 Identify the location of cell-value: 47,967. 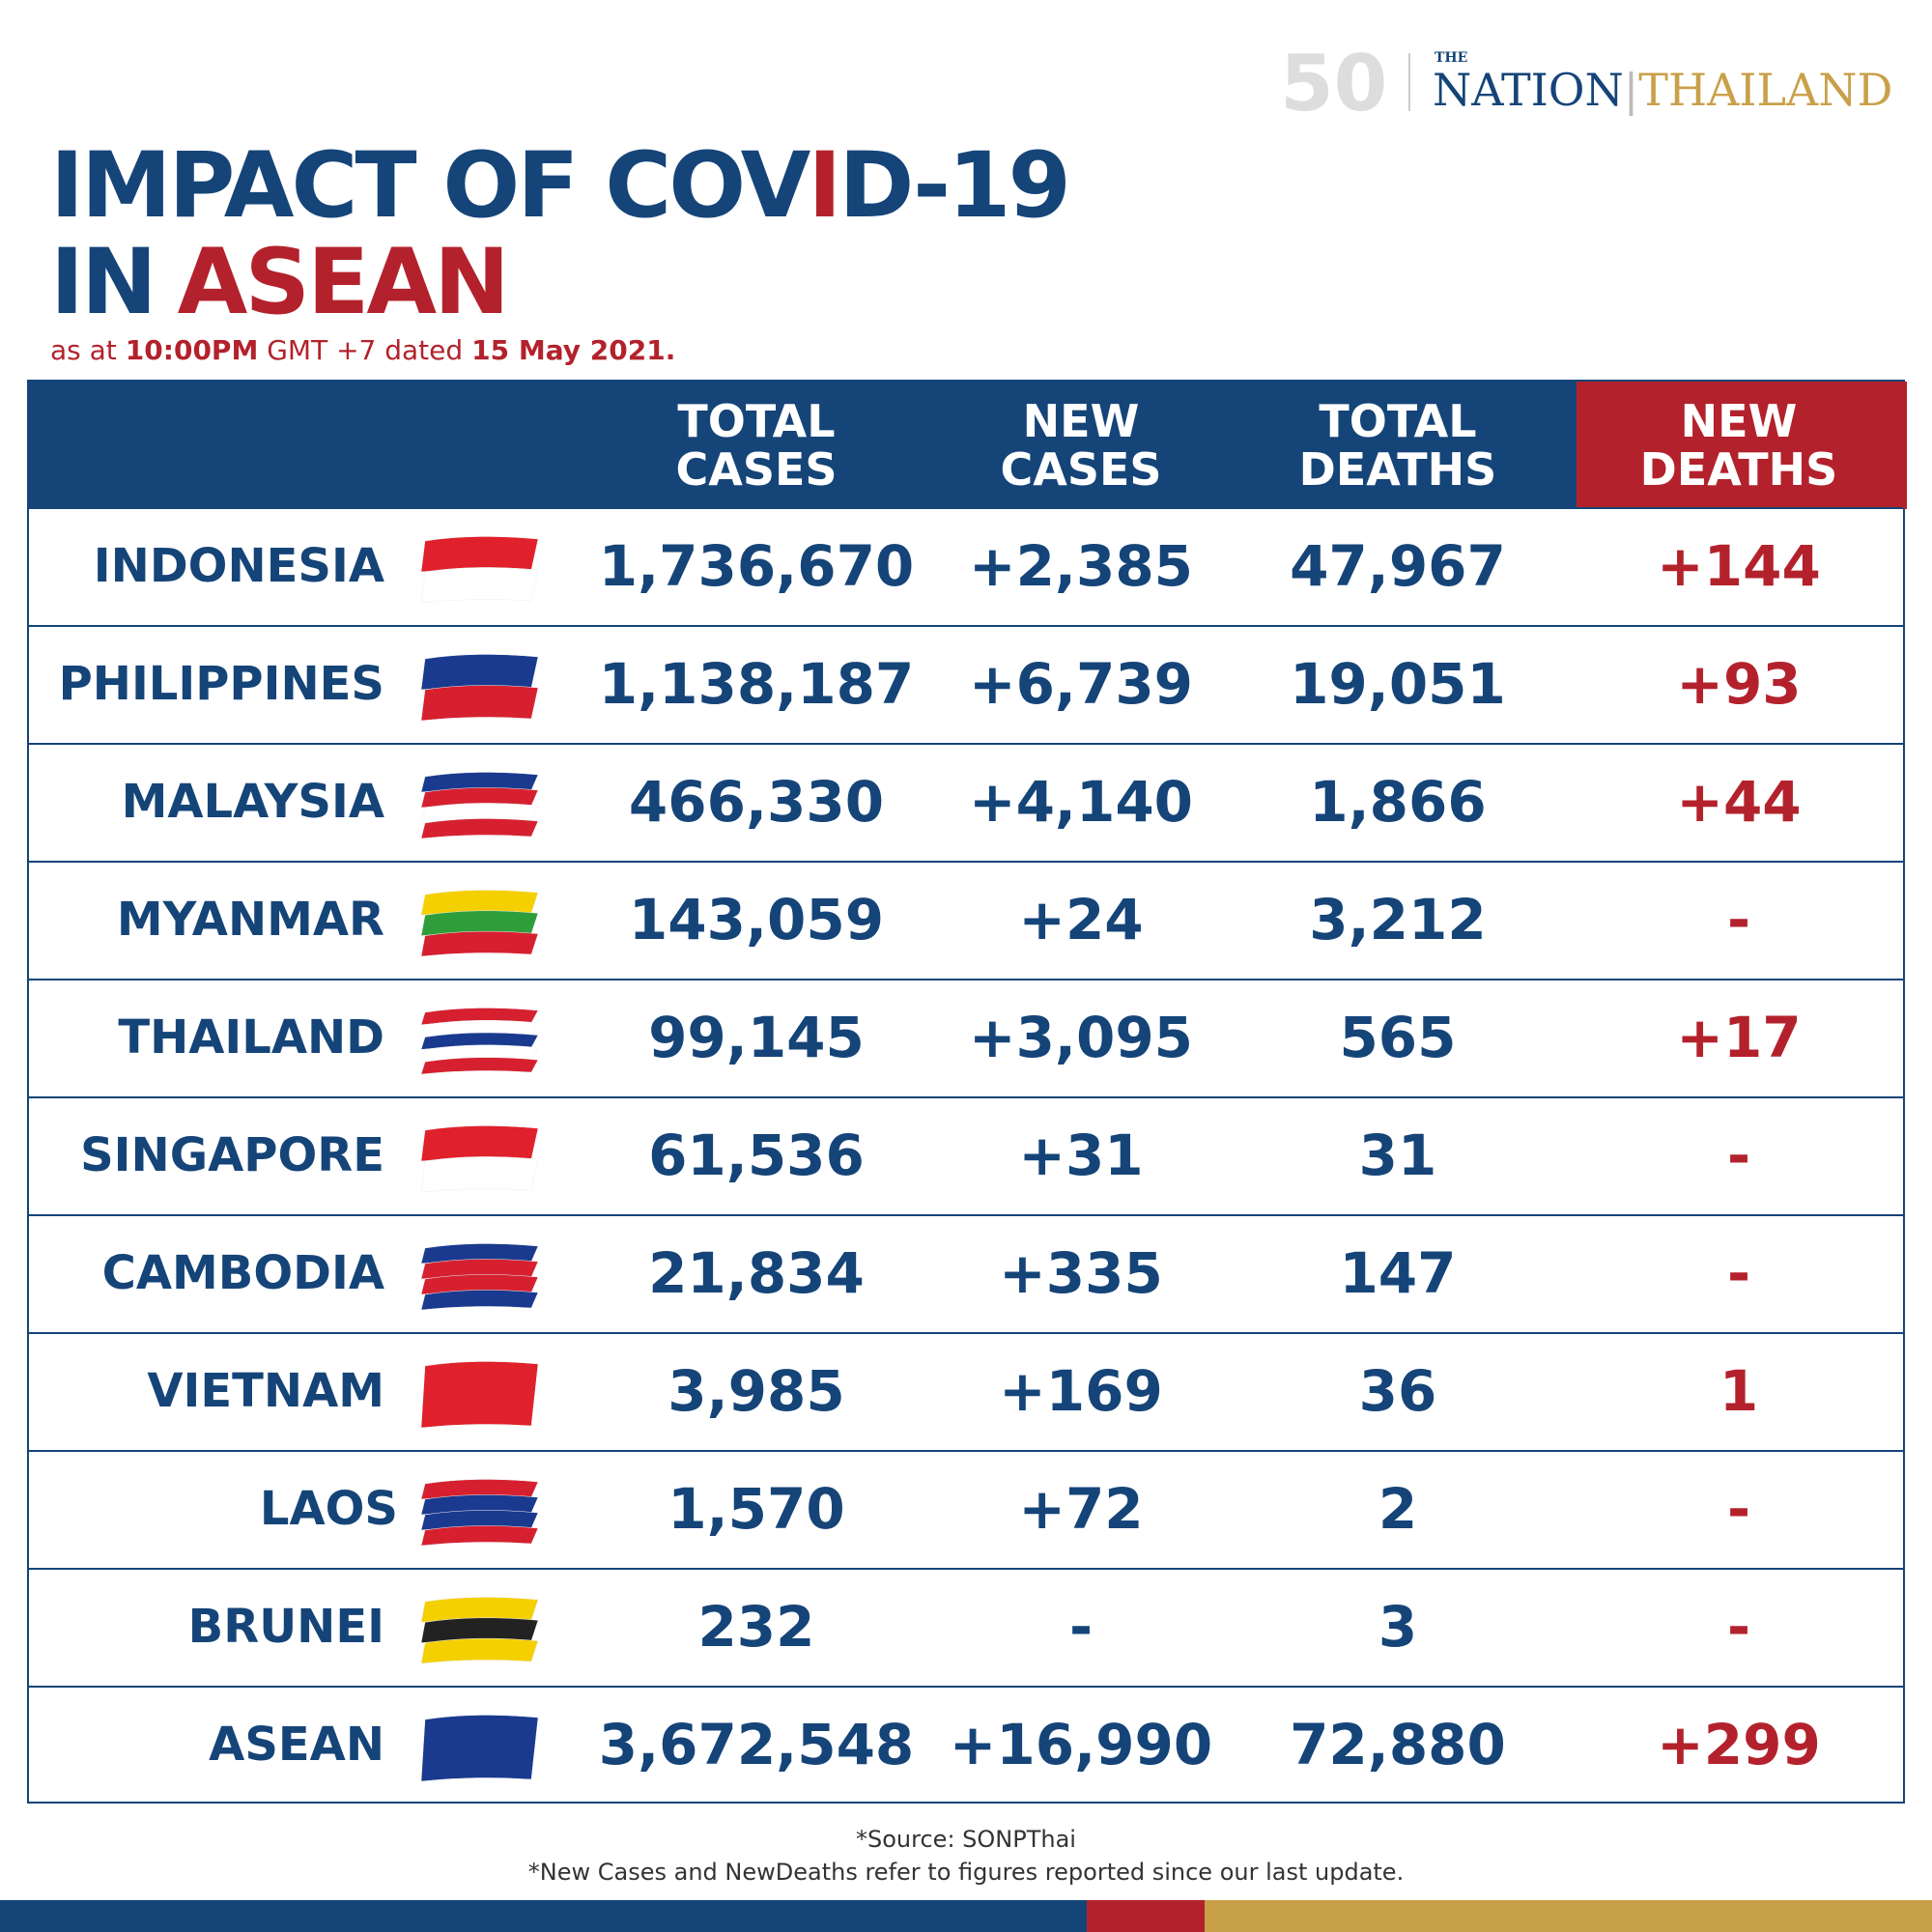
(1398, 566).